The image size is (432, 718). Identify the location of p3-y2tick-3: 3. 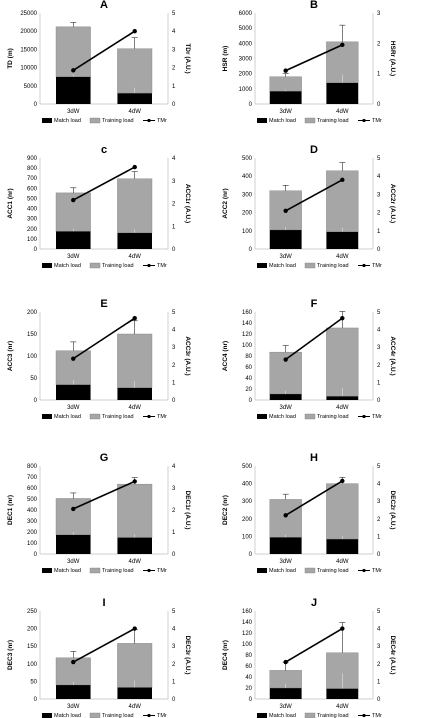
(379, 195).